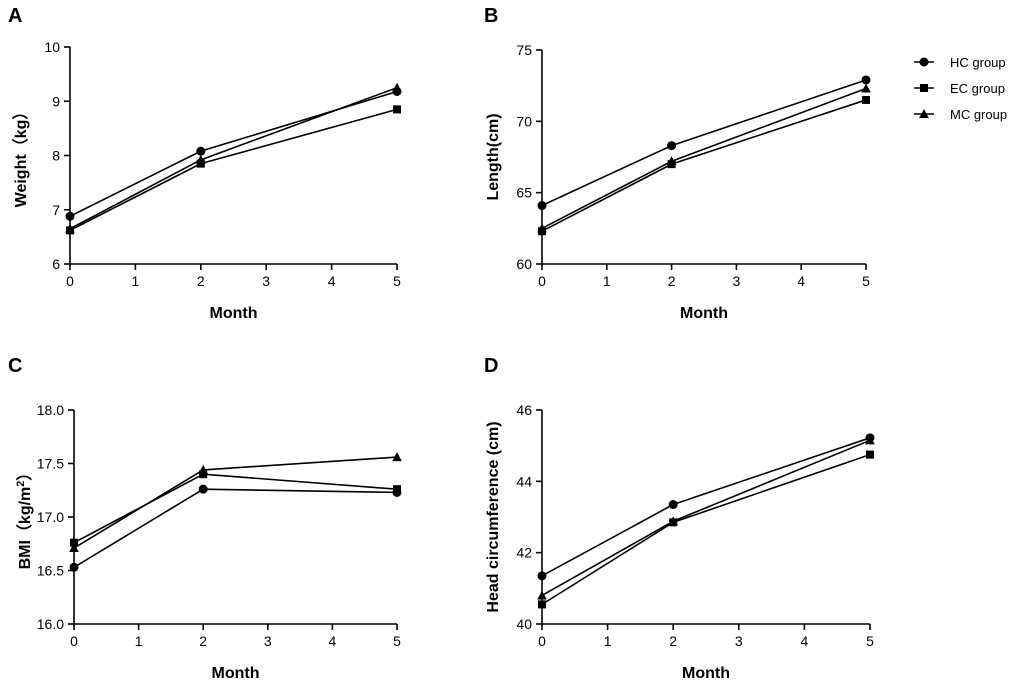 Image resolution: width=1013 pixels, height=683 pixels. Describe the element at coordinates (524, 121) in the screenshot. I see `y-tick-label: 70` at that location.